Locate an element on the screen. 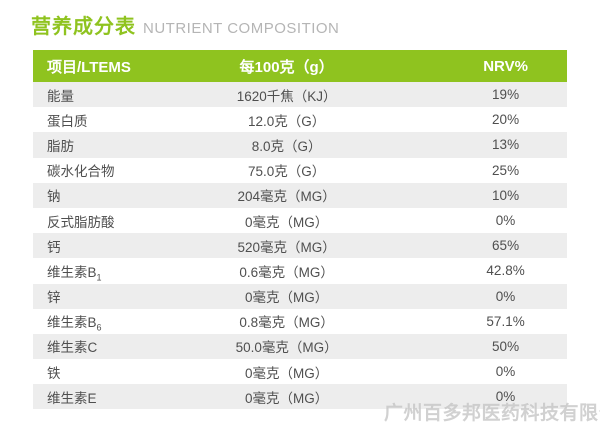 The image size is (600, 432). table-row: 碳水化合物 75.0克（G） 25% is located at coordinates (300, 170).